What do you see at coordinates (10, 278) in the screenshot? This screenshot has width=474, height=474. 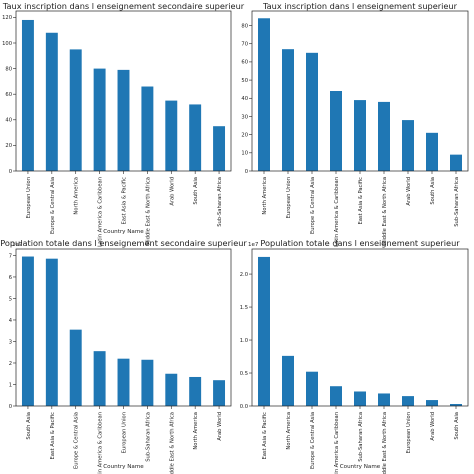 I see `y-tick-label: 6` at bounding box center [10, 278].